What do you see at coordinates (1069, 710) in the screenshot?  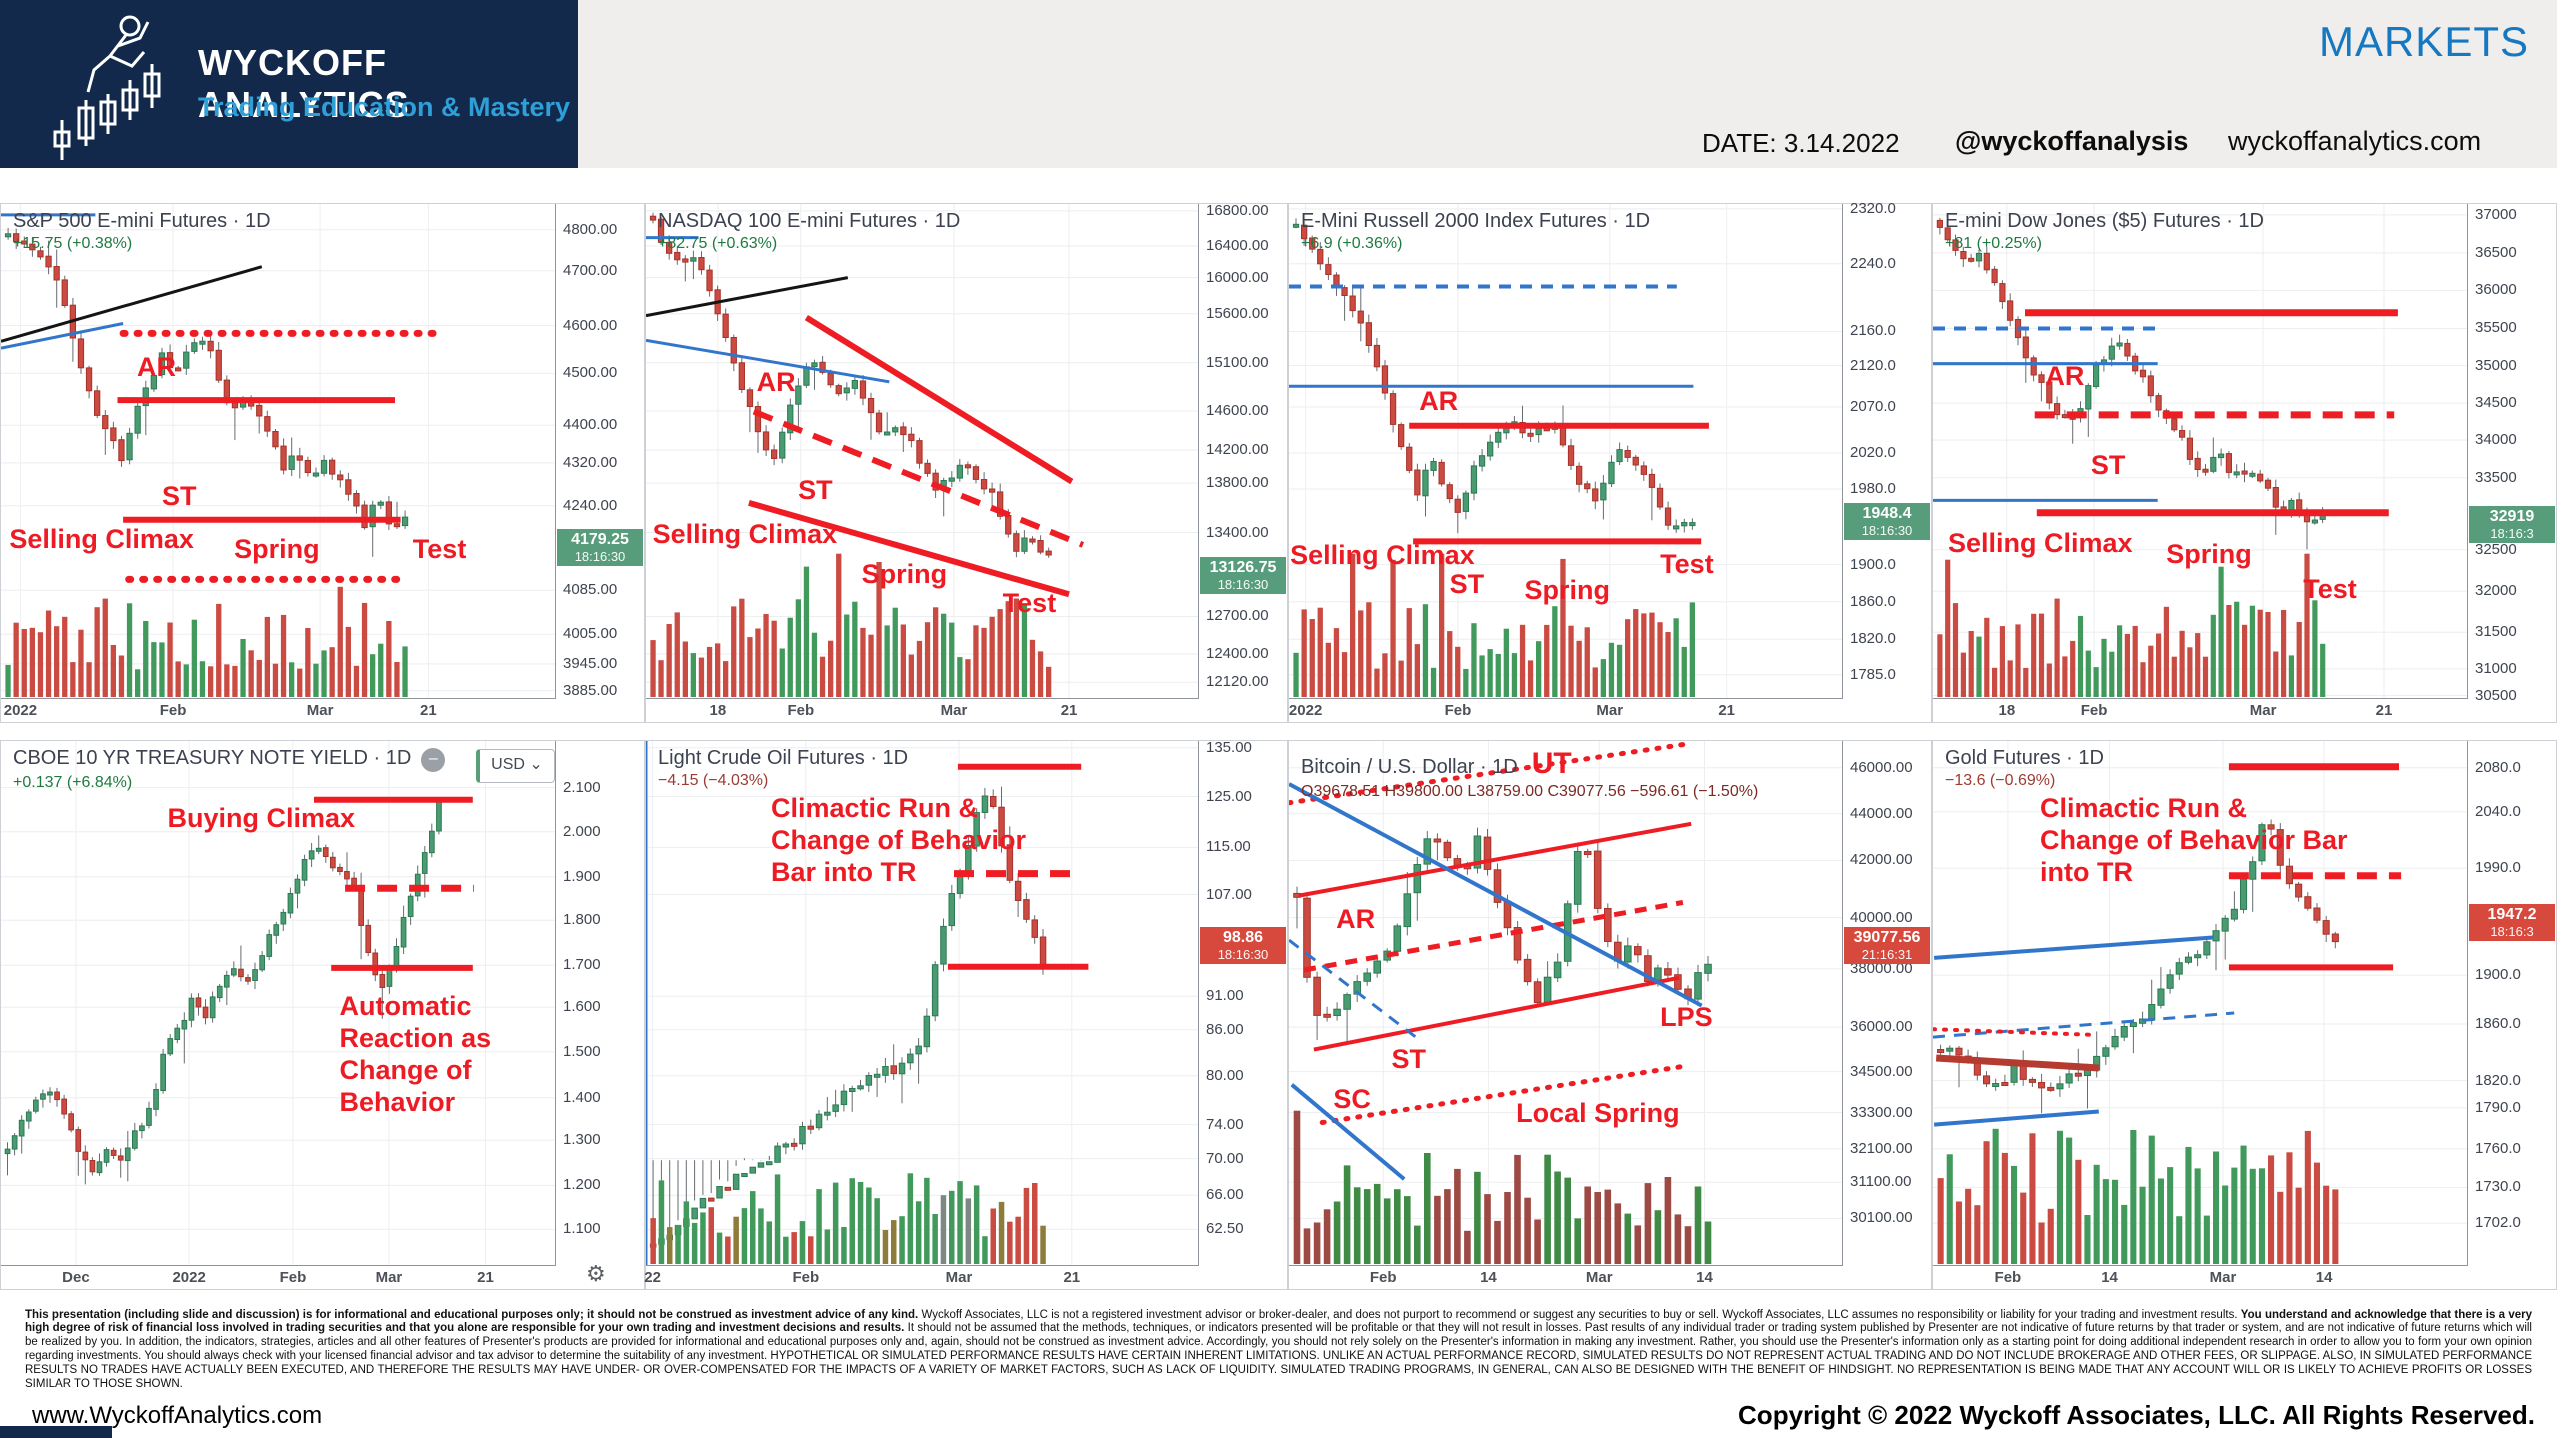 I see `time-axis-label: 21` at bounding box center [1069, 710].